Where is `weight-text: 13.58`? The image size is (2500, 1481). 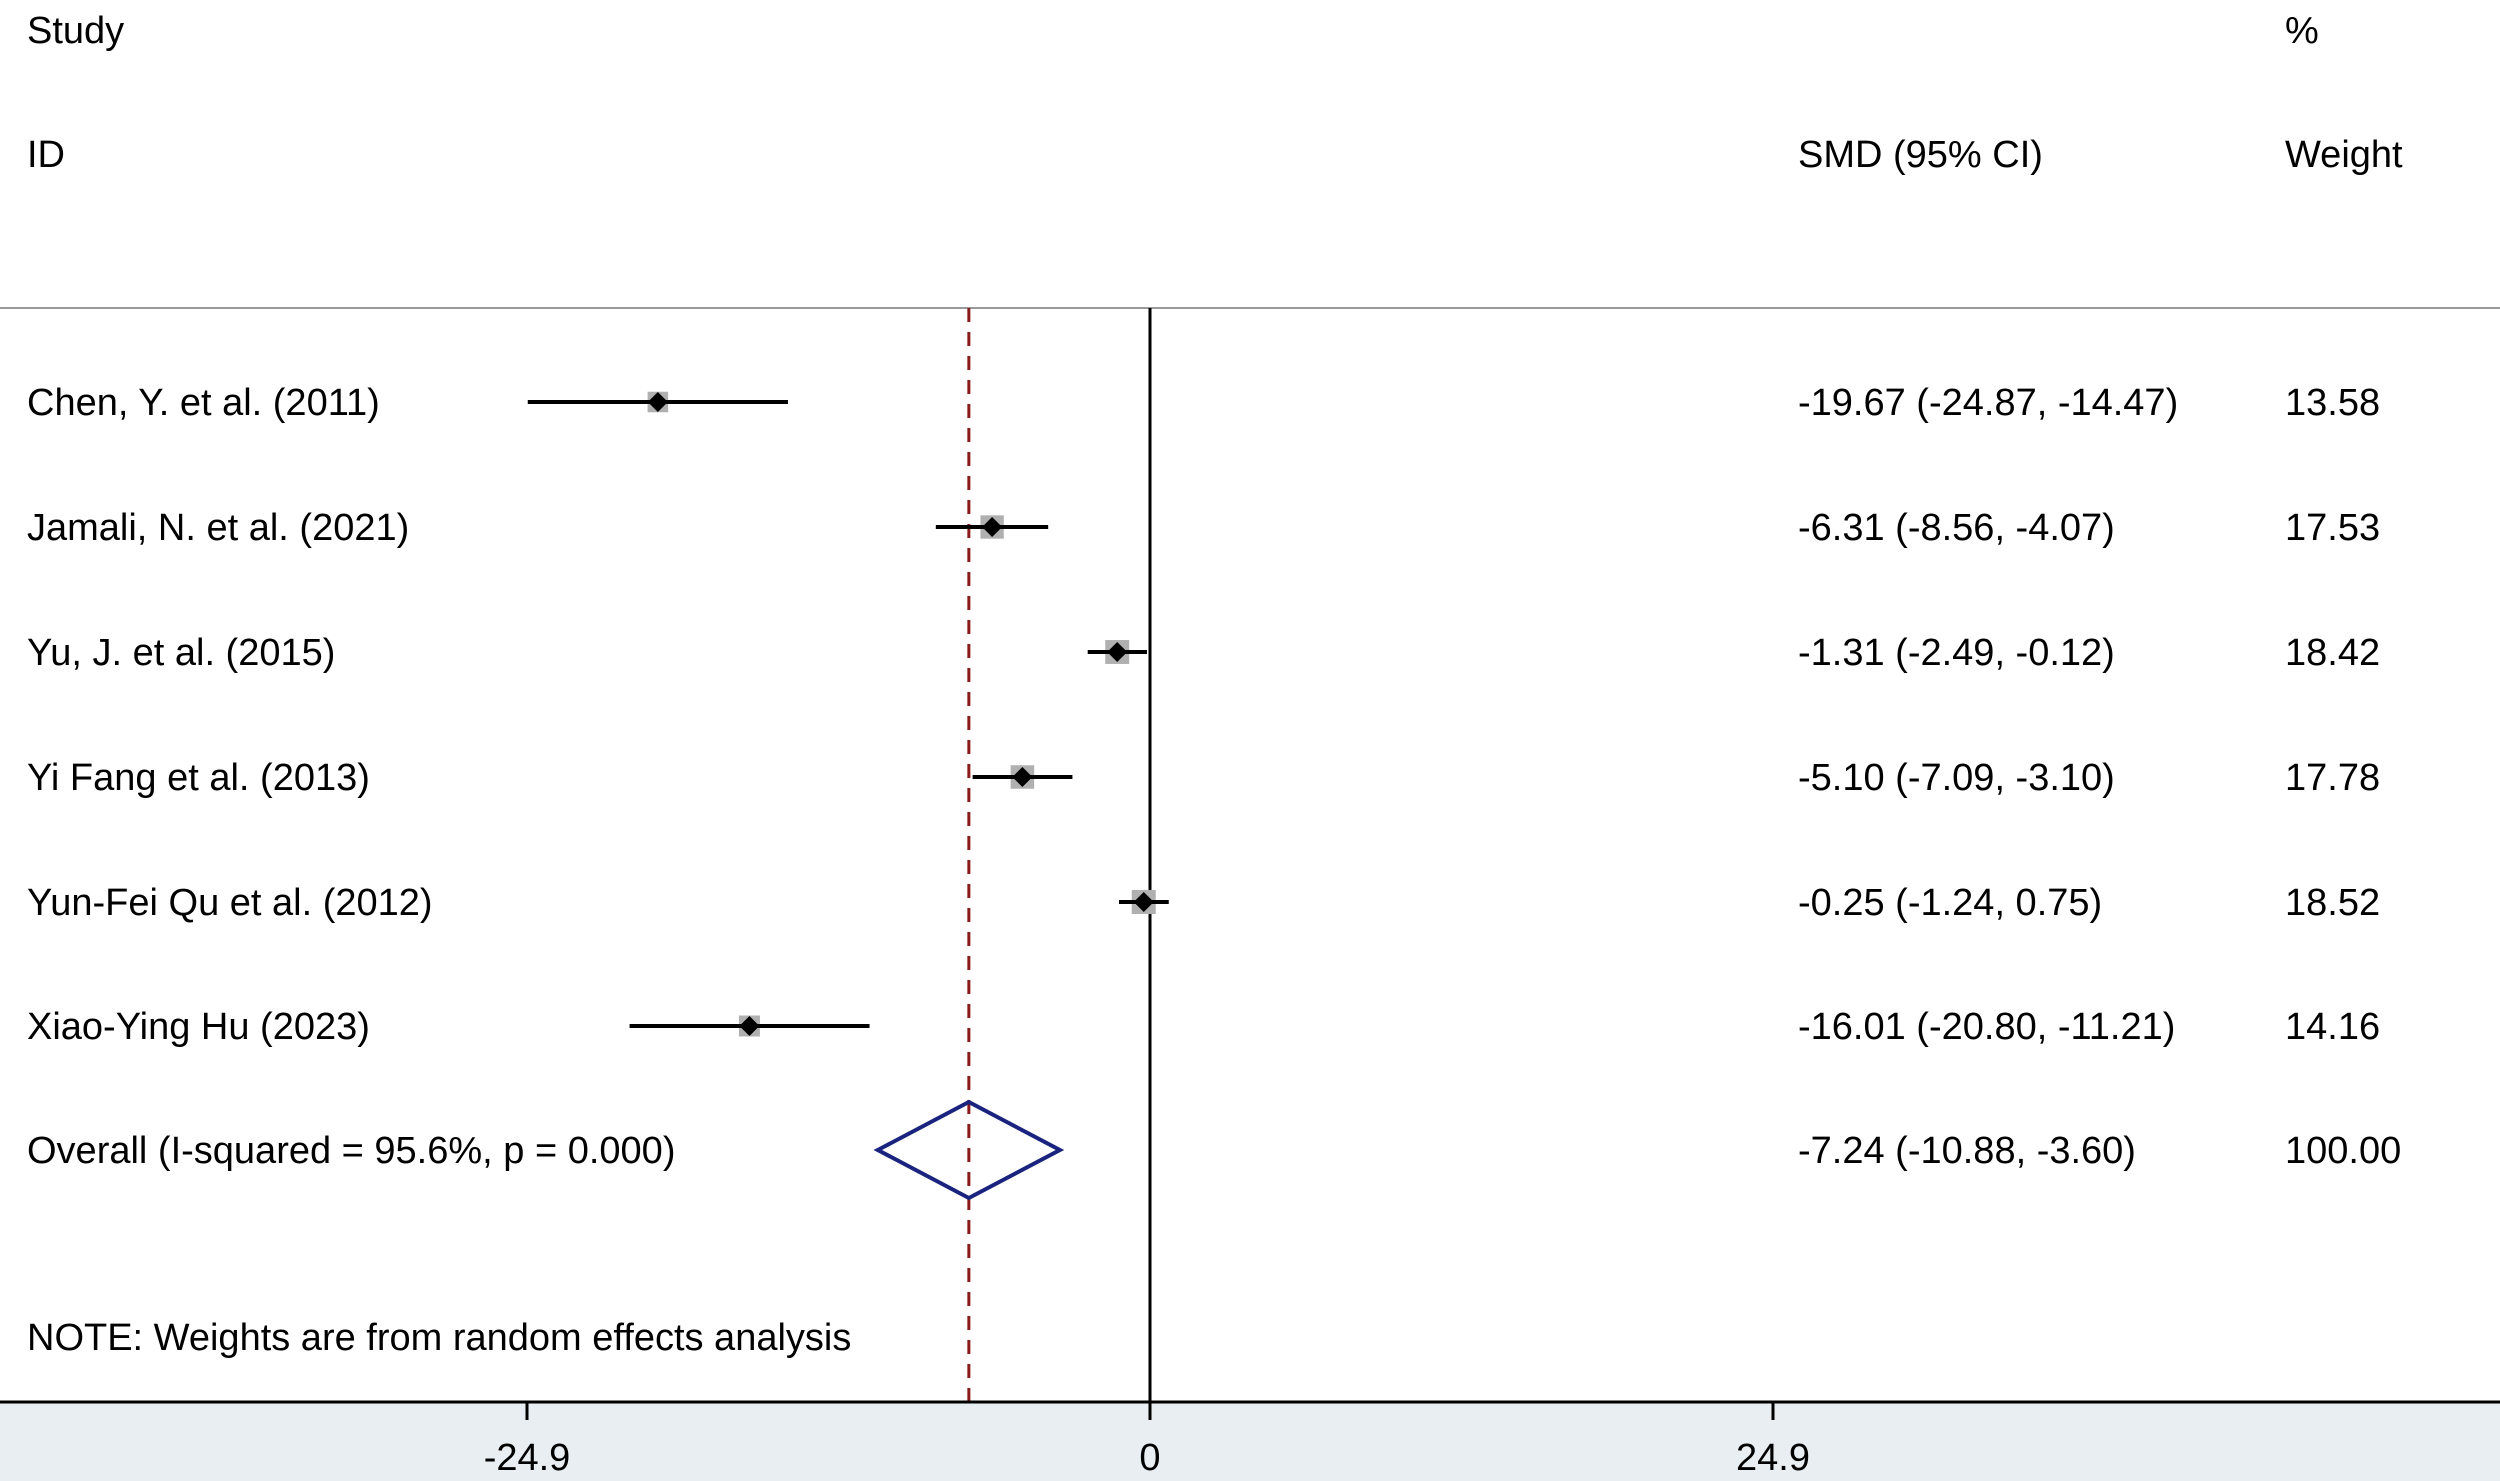
weight-text: 13.58 is located at coordinates (2332, 403).